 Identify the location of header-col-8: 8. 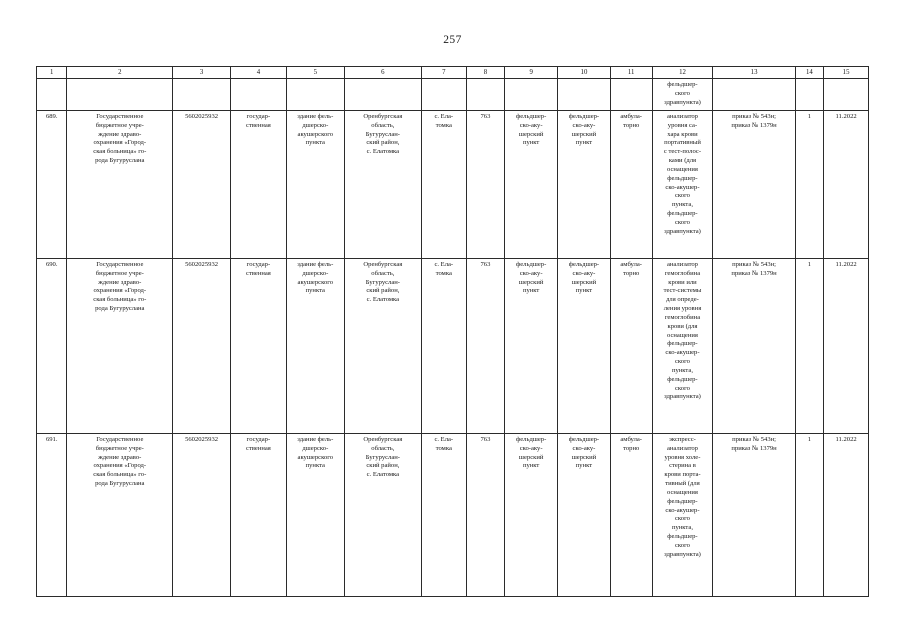
(485, 88).